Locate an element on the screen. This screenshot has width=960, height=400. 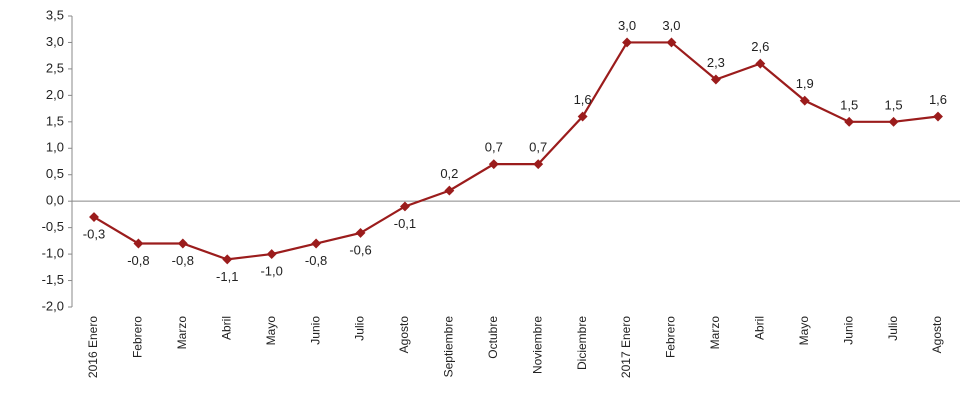
data-label: -0,3 is located at coordinates (94, 233).